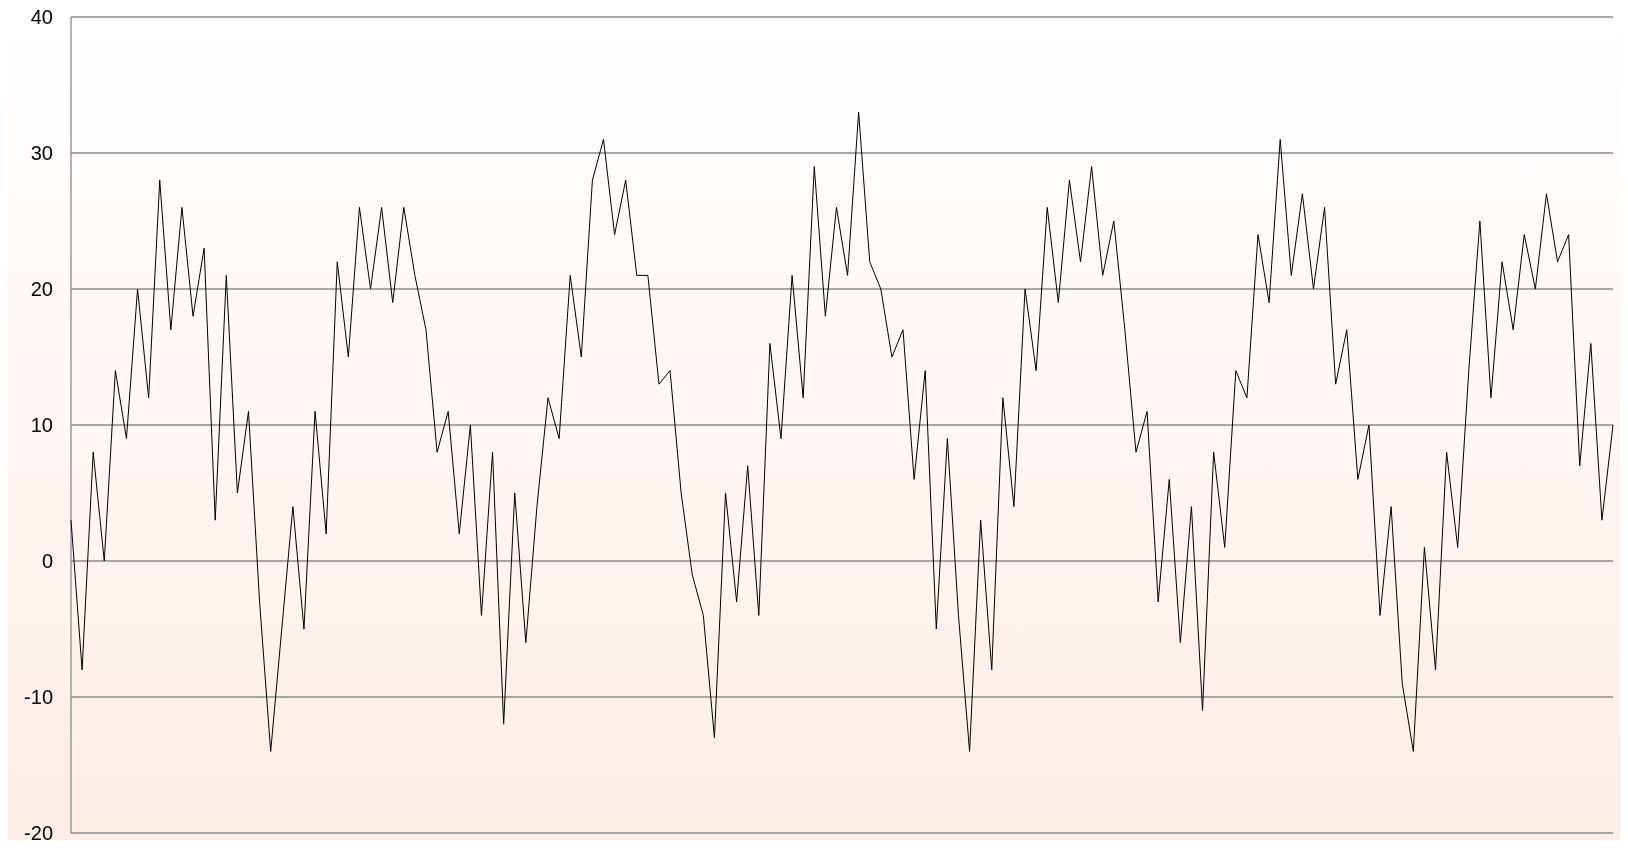  What do you see at coordinates (41, 153) in the screenshot?
I see `y-tick-label: 30` at bounding box center [41, 153].